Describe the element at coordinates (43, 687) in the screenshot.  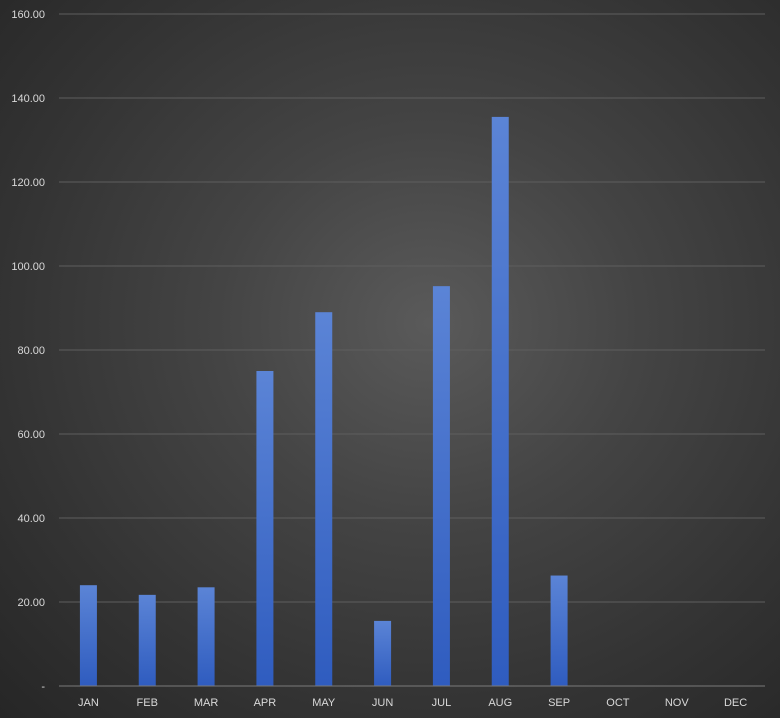
I see `y-tick-label: -` at that location.